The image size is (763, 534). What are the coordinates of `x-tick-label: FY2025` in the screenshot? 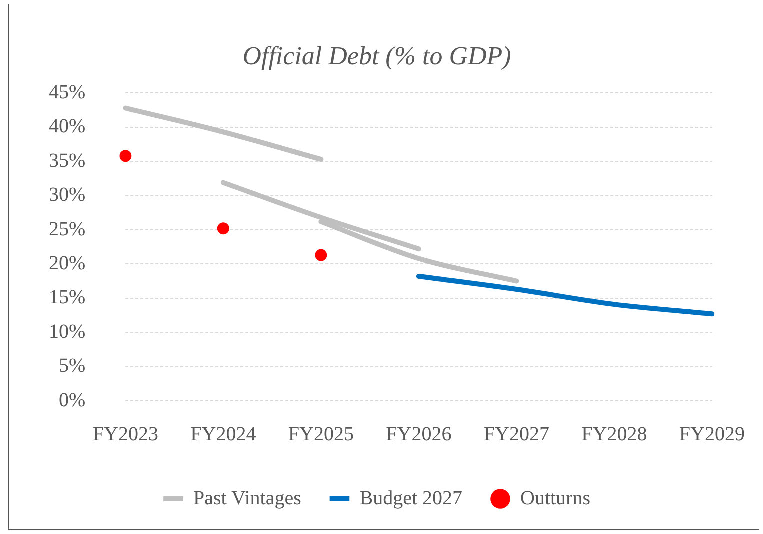 It's located at (321, 434).